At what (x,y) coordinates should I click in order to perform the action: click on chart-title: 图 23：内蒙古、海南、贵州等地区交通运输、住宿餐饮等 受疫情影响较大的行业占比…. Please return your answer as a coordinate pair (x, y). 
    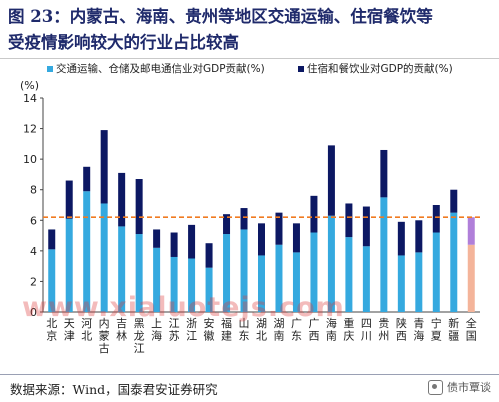
    Looking at the image, I should click on (251, 30).